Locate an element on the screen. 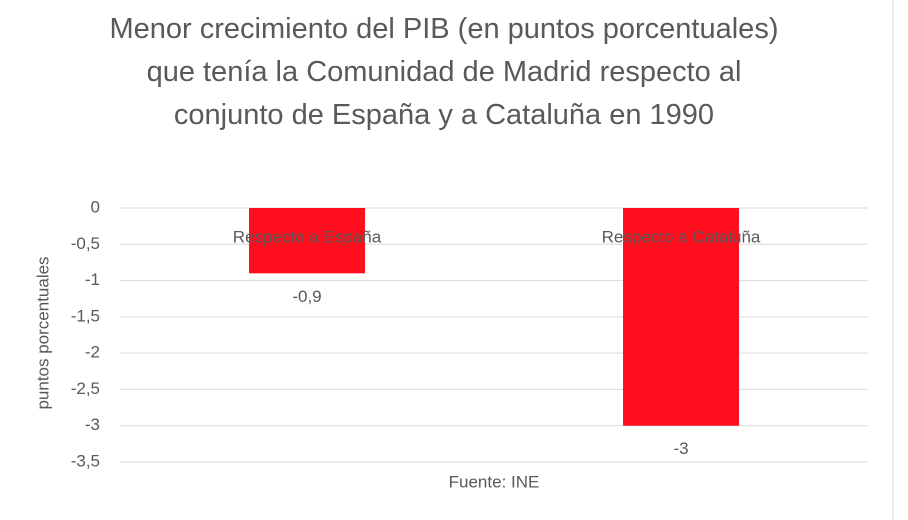 The image size is (908, 520). category-label: Respecto a Cataluña is located at coordinates (681, 236).